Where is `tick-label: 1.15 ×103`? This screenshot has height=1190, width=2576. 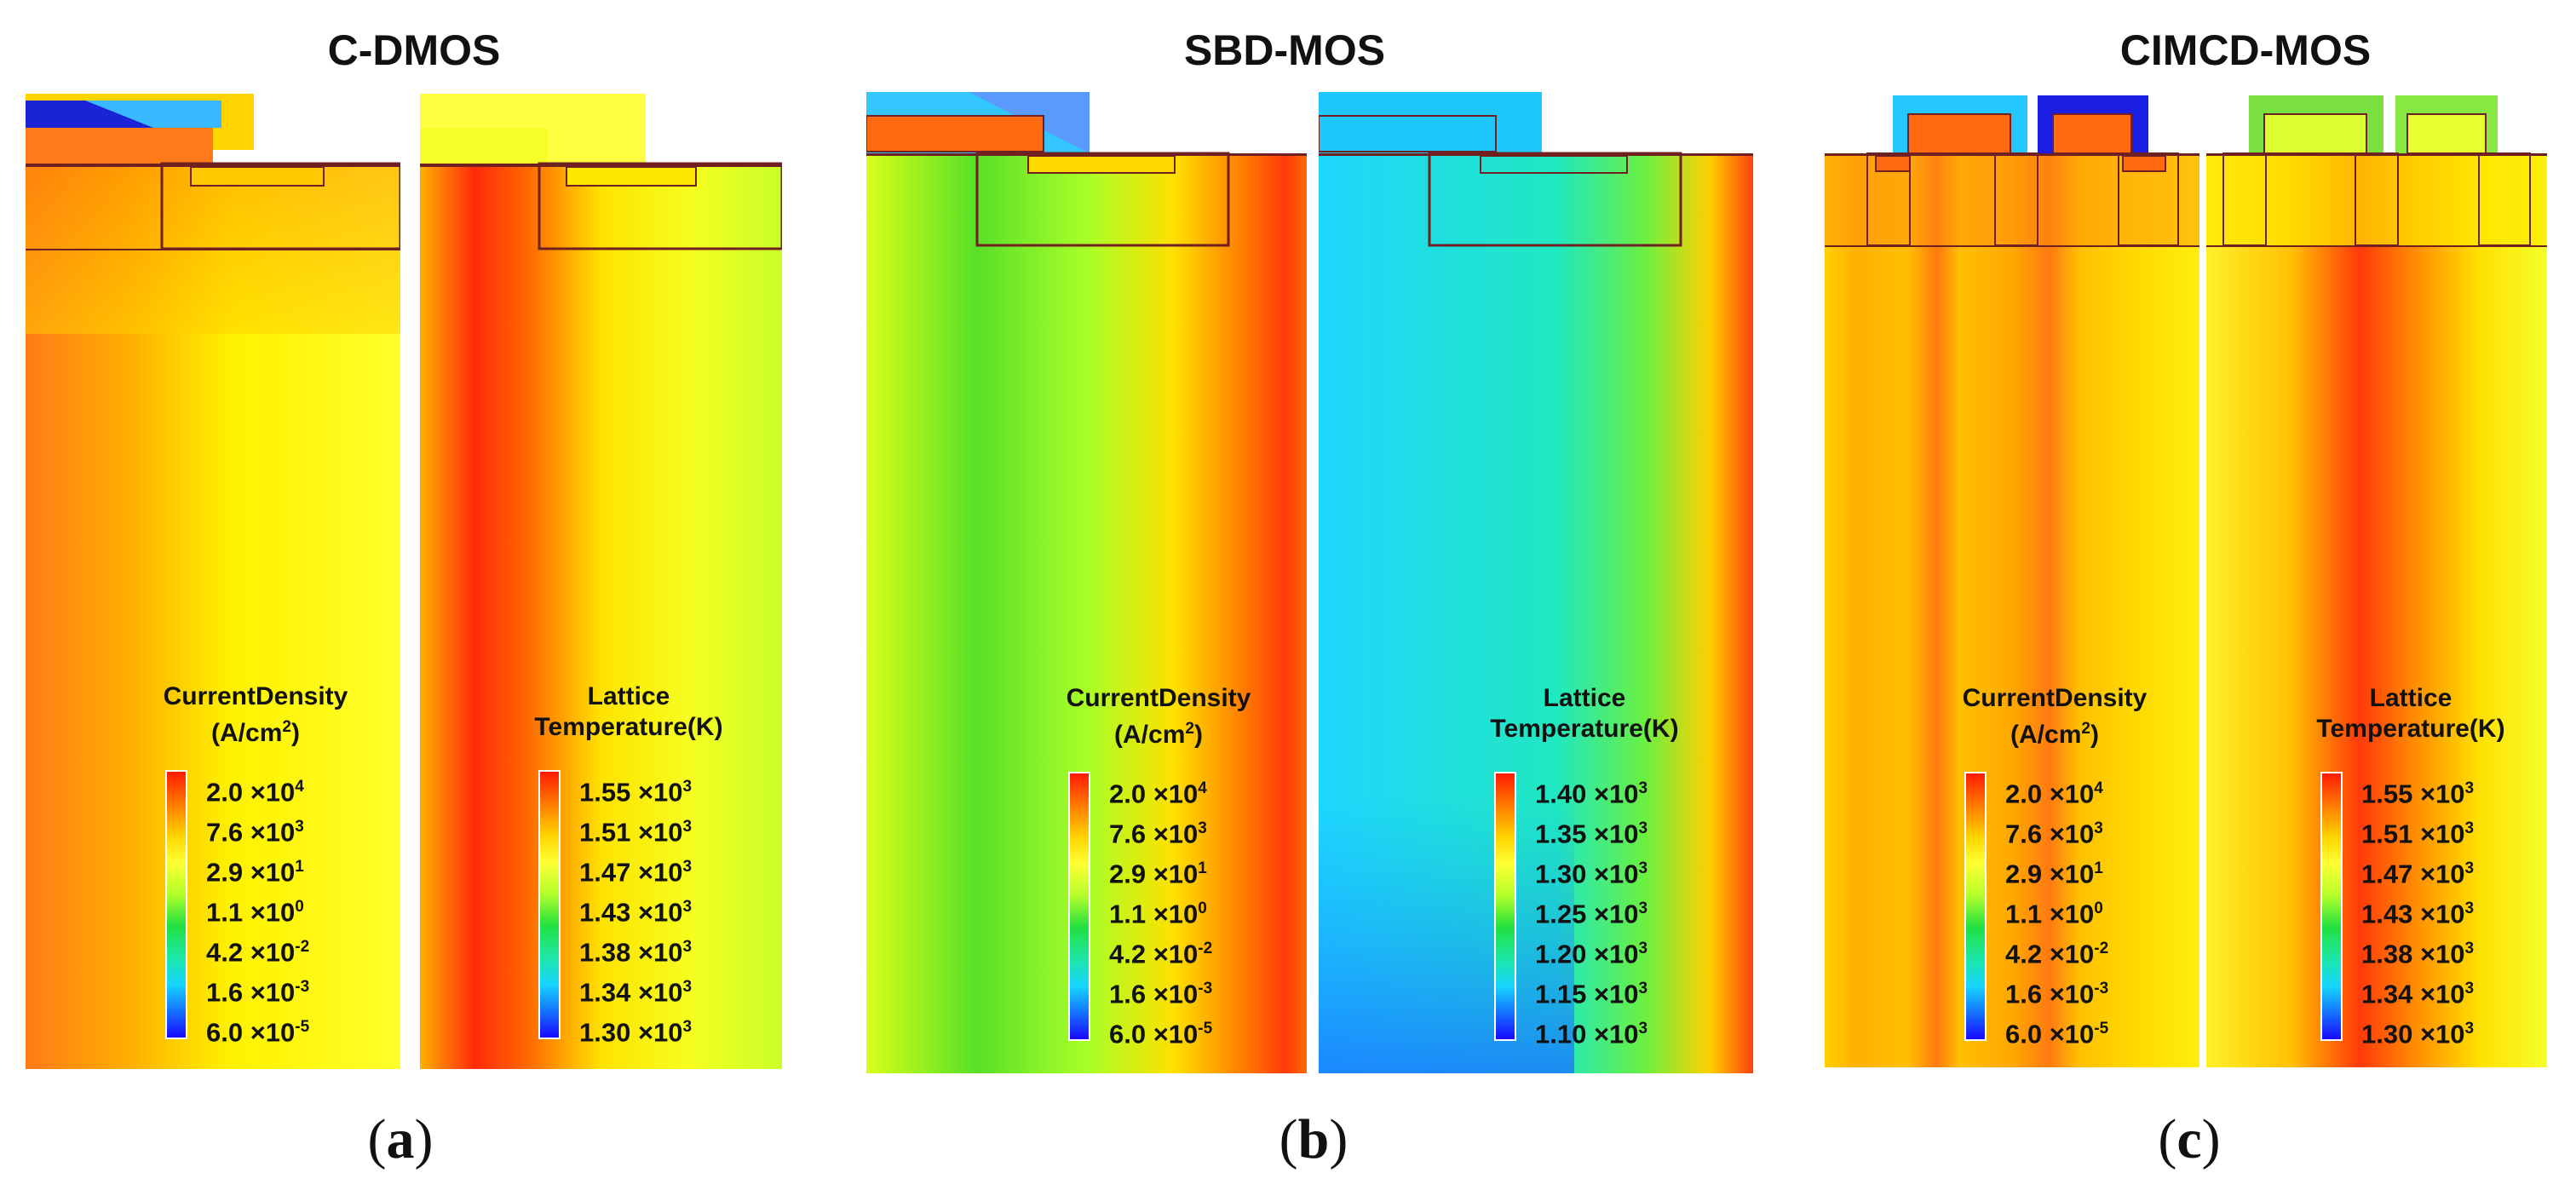 tick-label: 1.15 ×103 is located at coordinates (1591, 994).